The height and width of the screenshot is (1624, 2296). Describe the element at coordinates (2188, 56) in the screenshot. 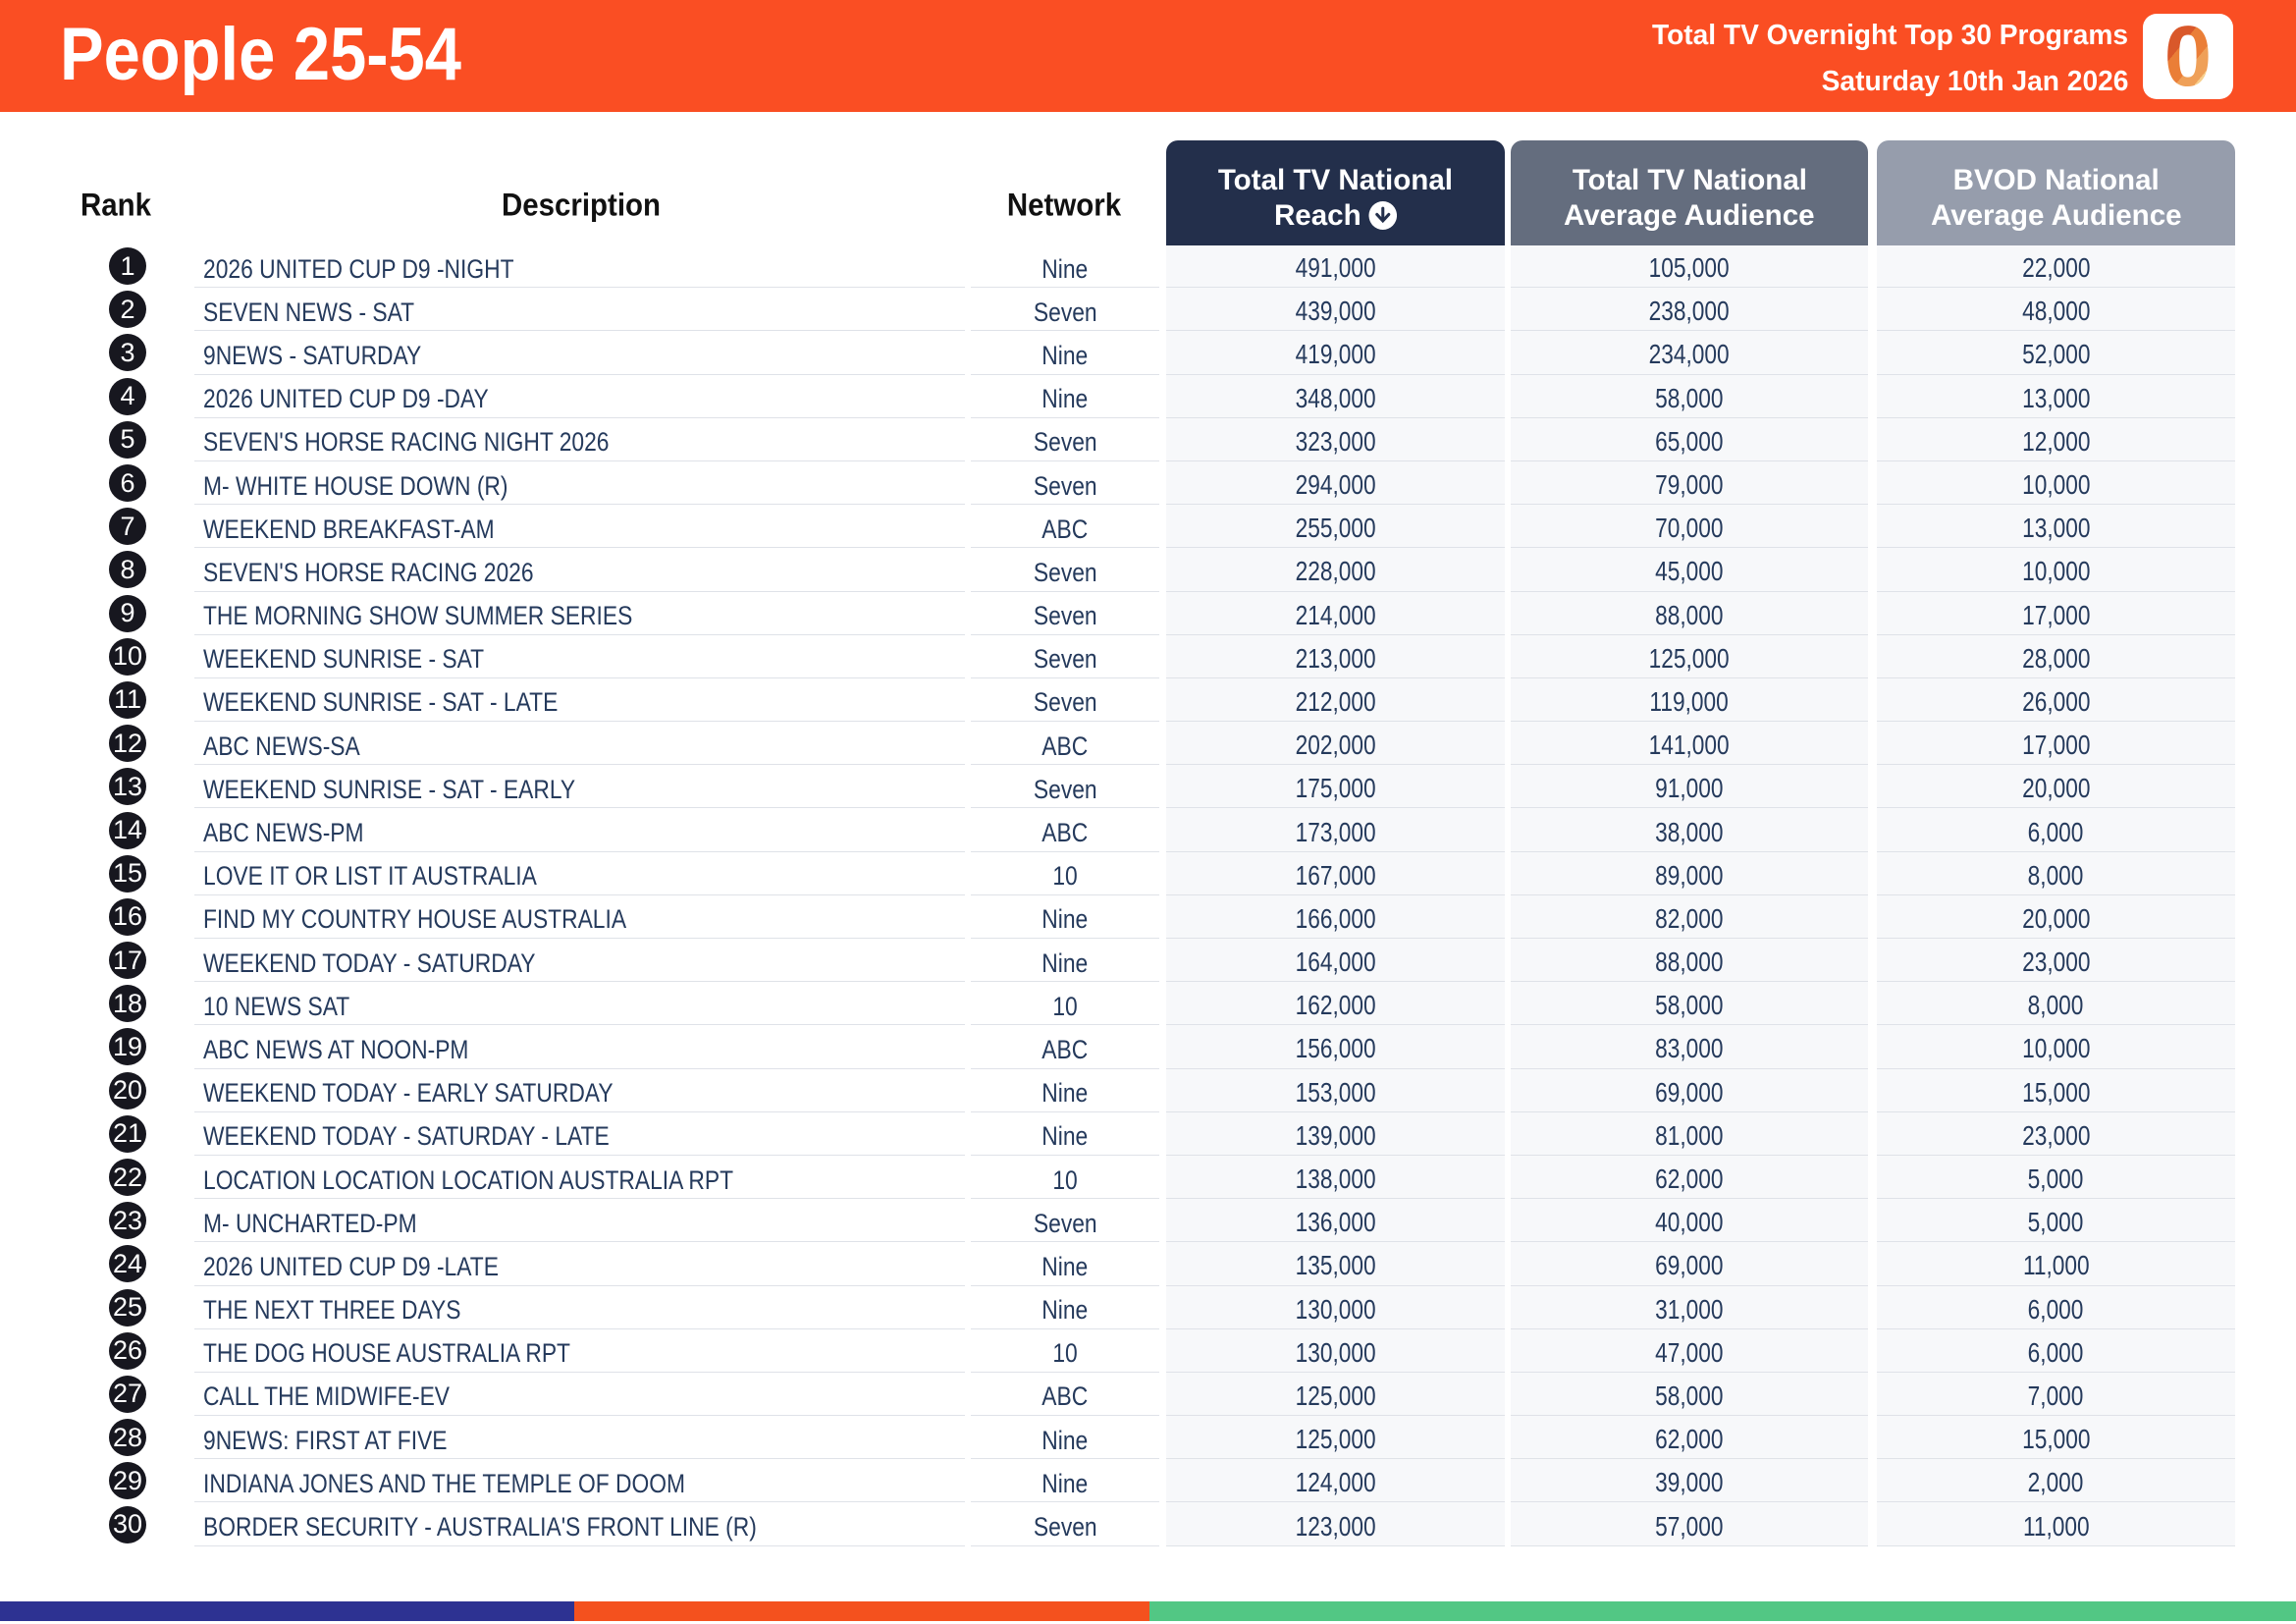

I see `svg-text: 0` at that location.